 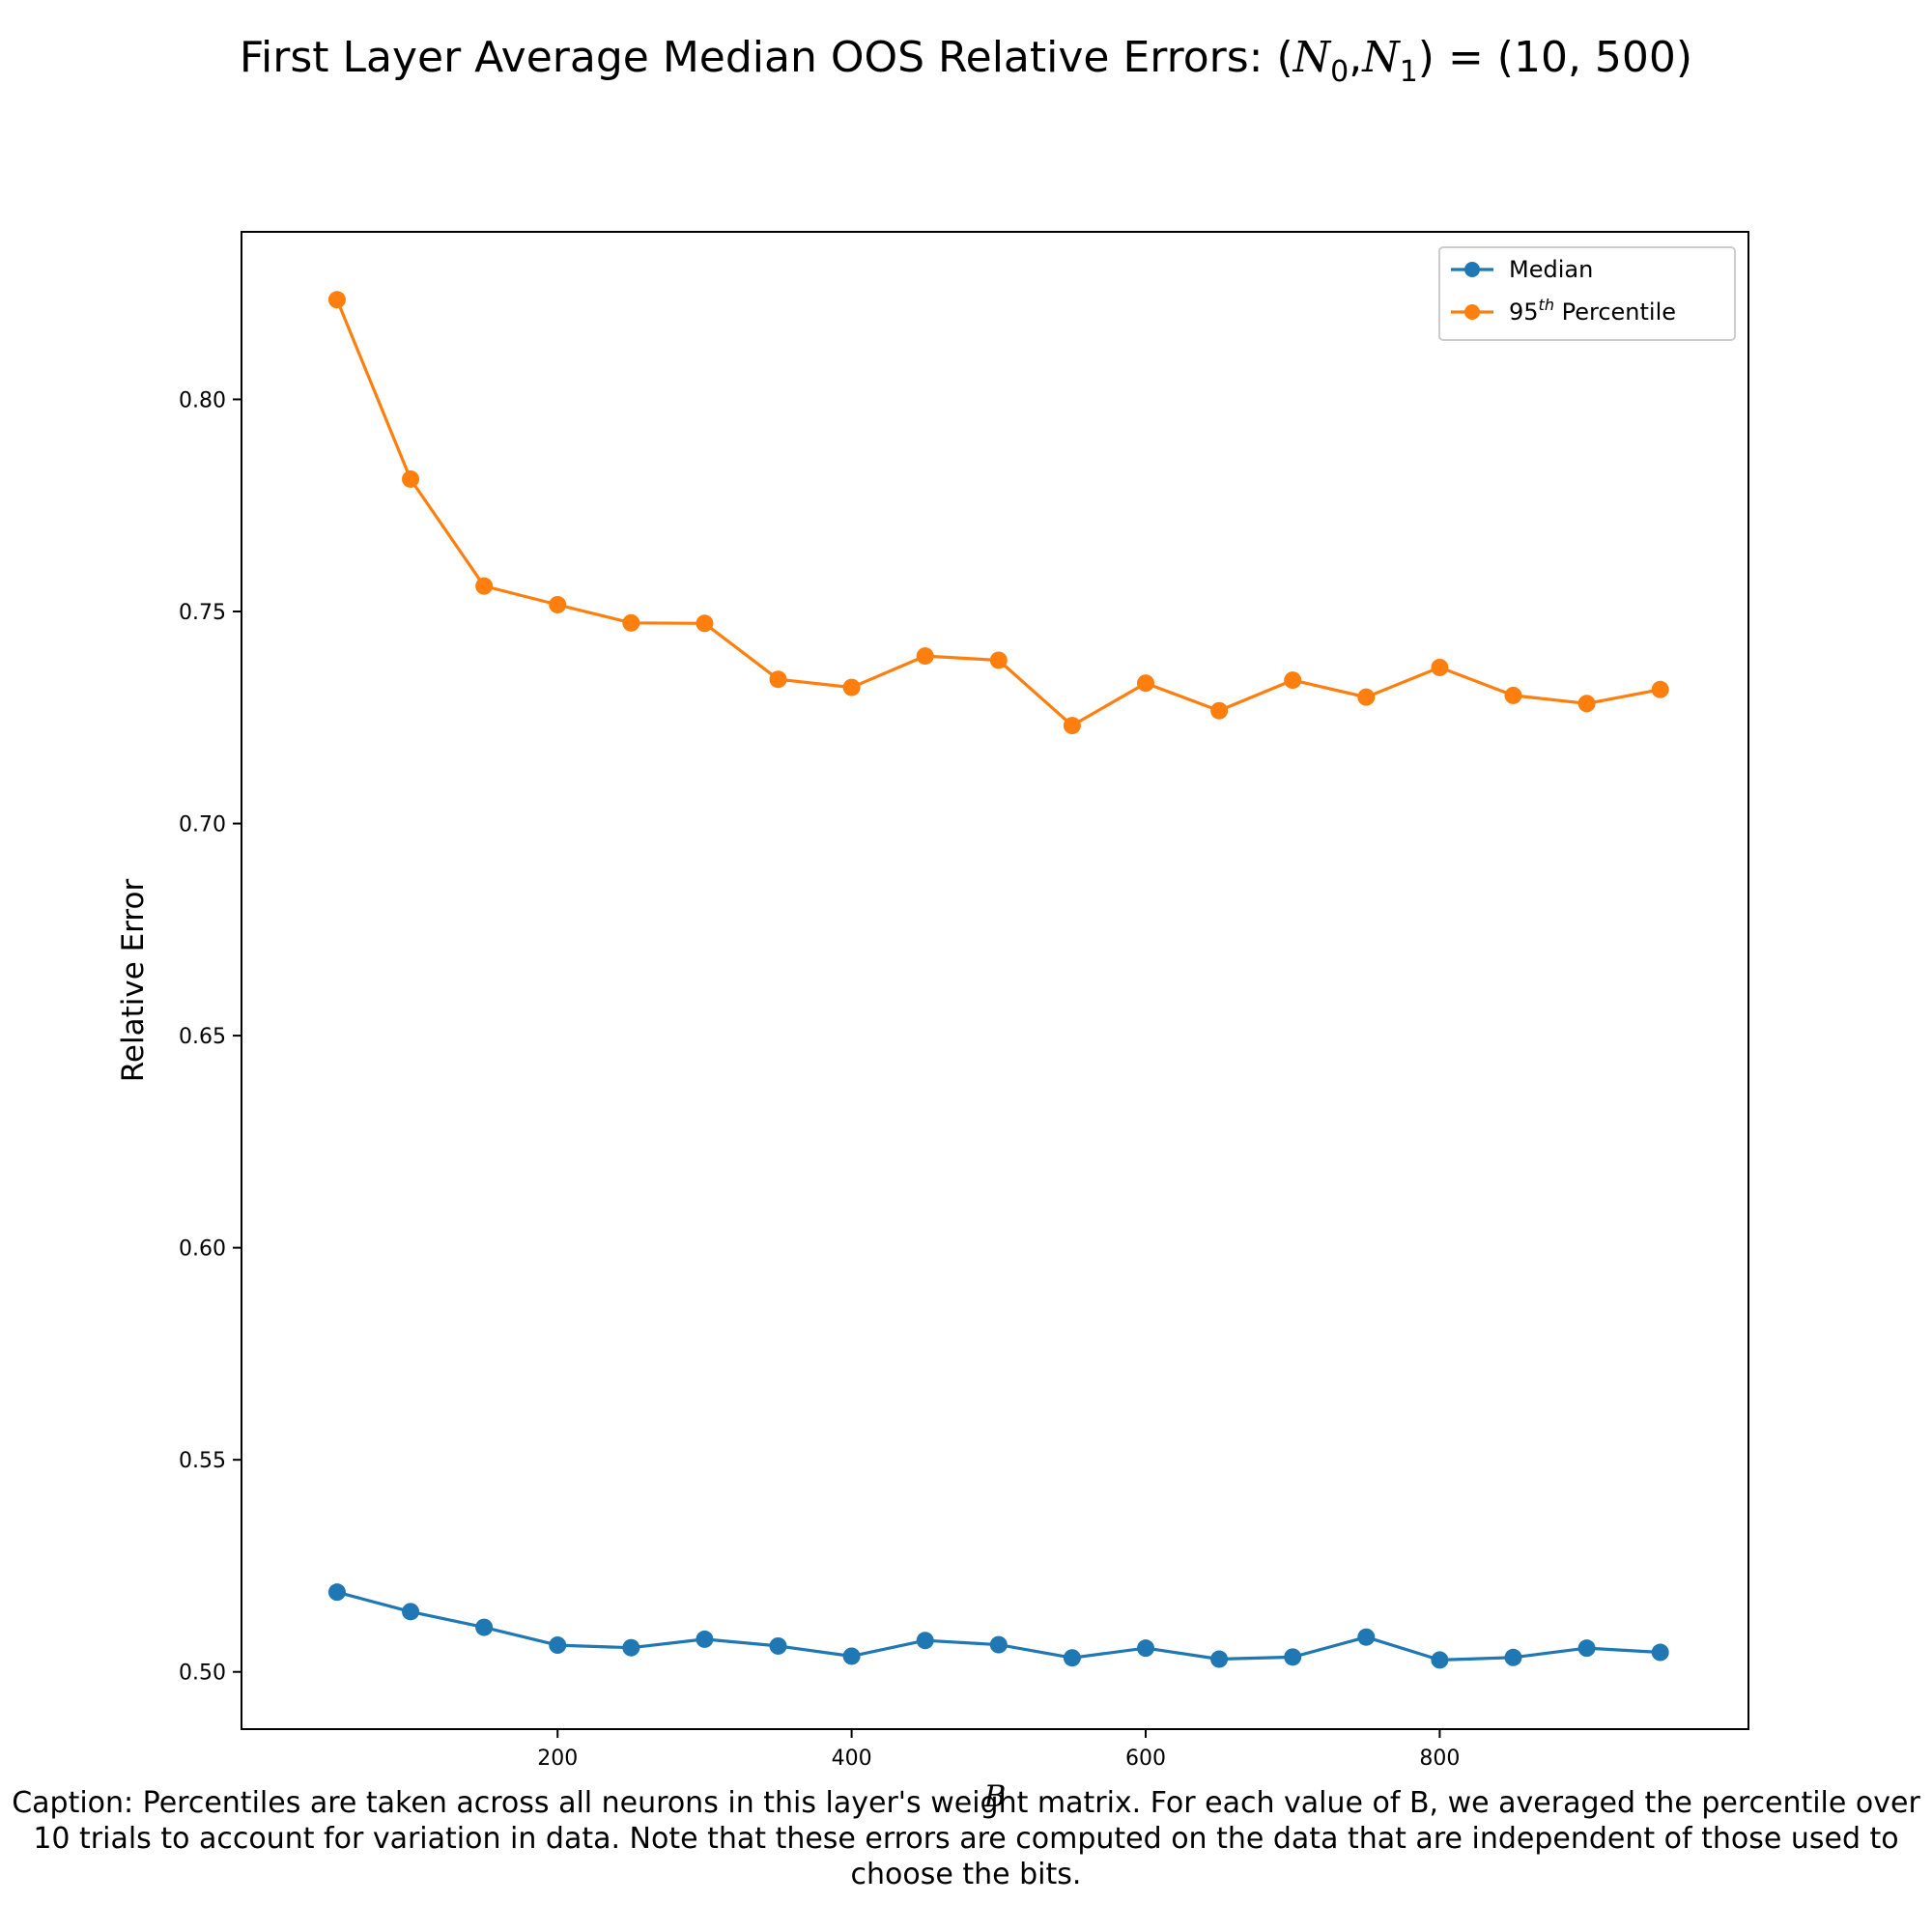 What do you see at coordinates (995, 1796) in the screenshot?
I see `x-axis-title: B` at bounding box center [995, 1796].